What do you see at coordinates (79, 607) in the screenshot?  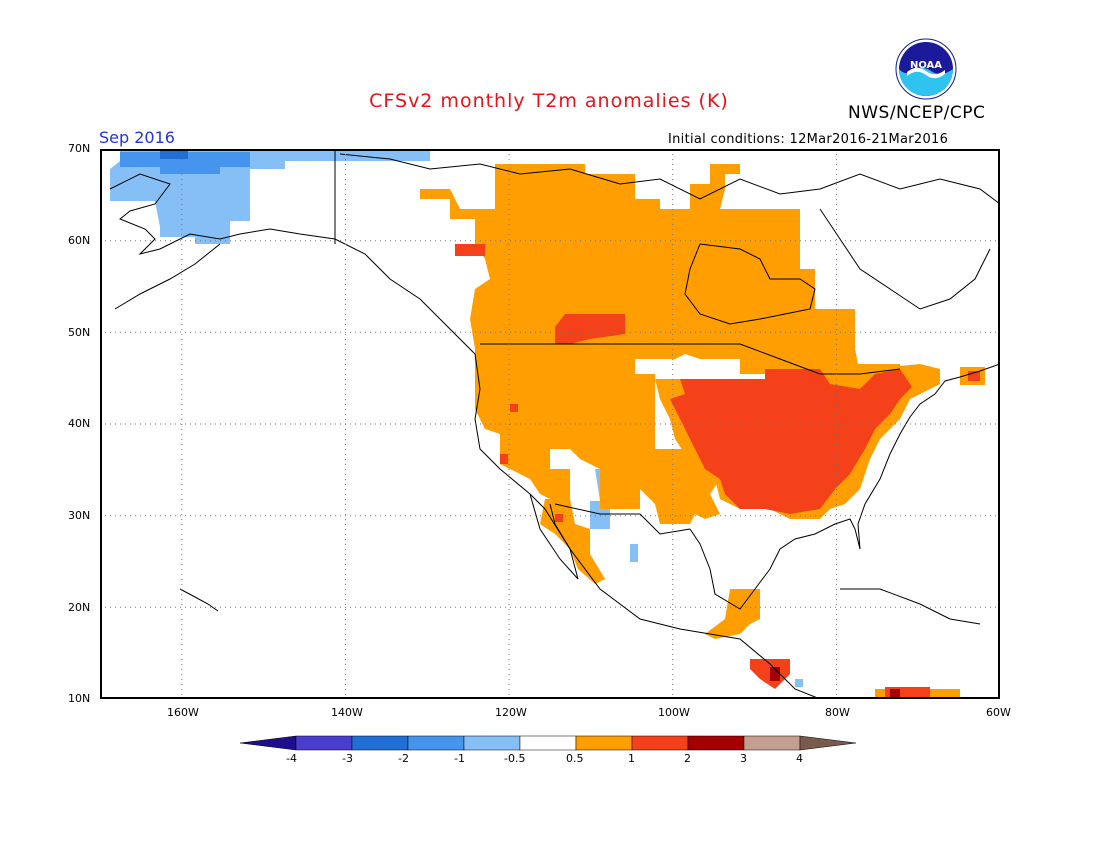 I see `lat-label-20n: 20N` at bounding box center [79, 607].